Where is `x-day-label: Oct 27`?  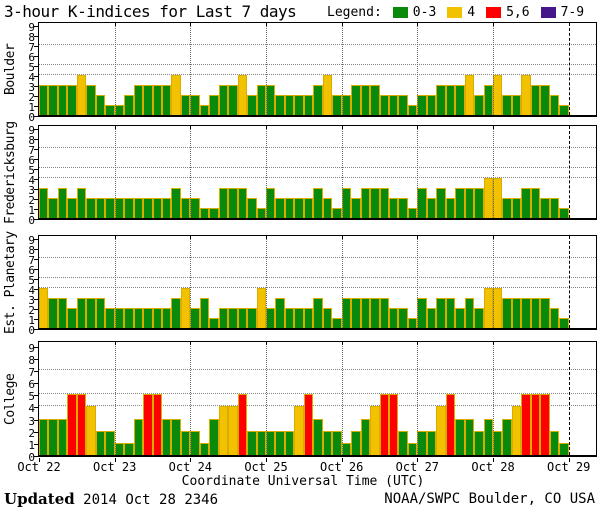
x-day-label: Oct 27 is located at coordinates (417, 467).